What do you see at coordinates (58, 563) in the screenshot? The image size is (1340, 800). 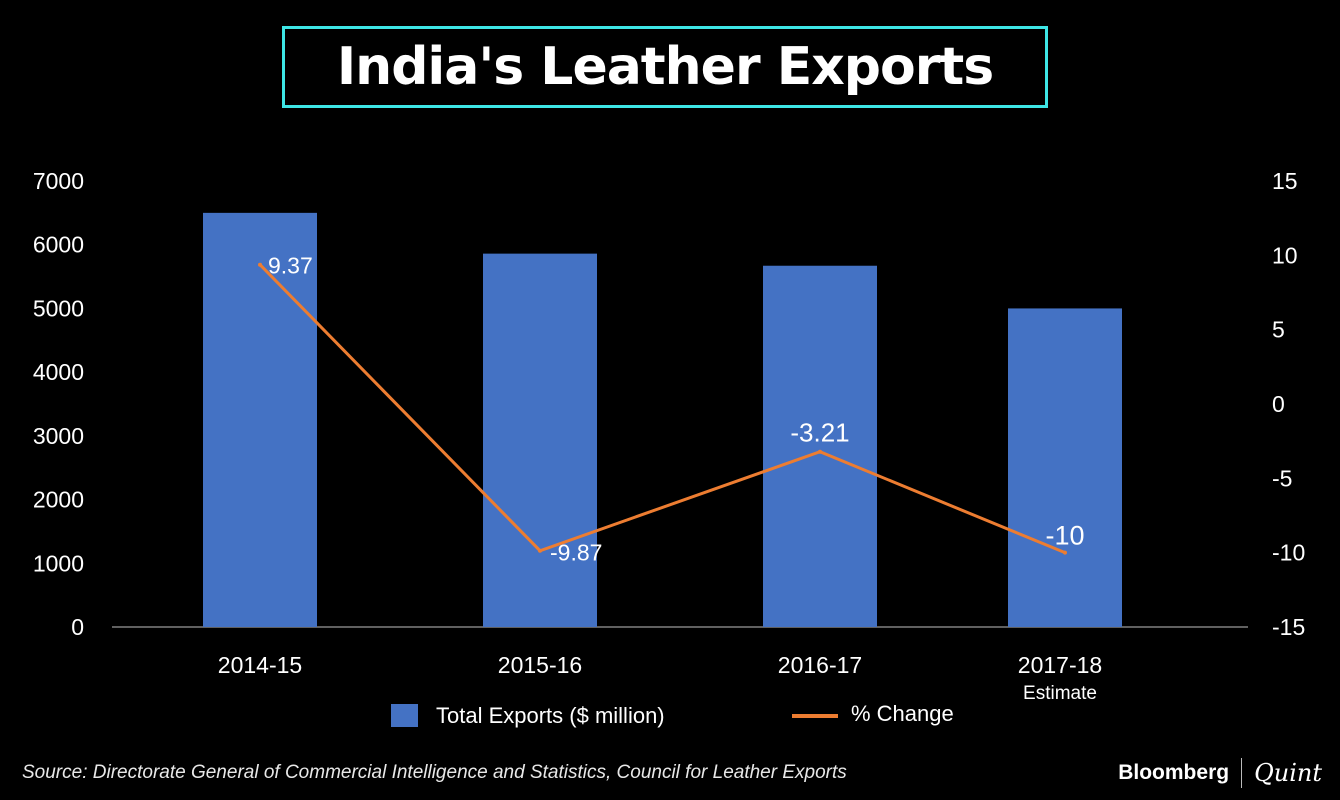 I see `left-axis-tick-1000: 1000` at bounding box center [58, 563].